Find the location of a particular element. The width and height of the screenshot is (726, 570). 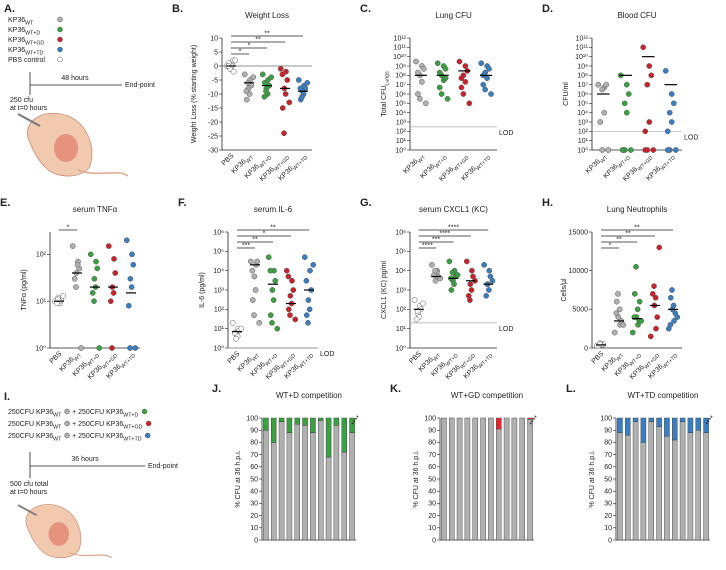

y-tick-label: 10⁶ is located at coordinates (218, 232).